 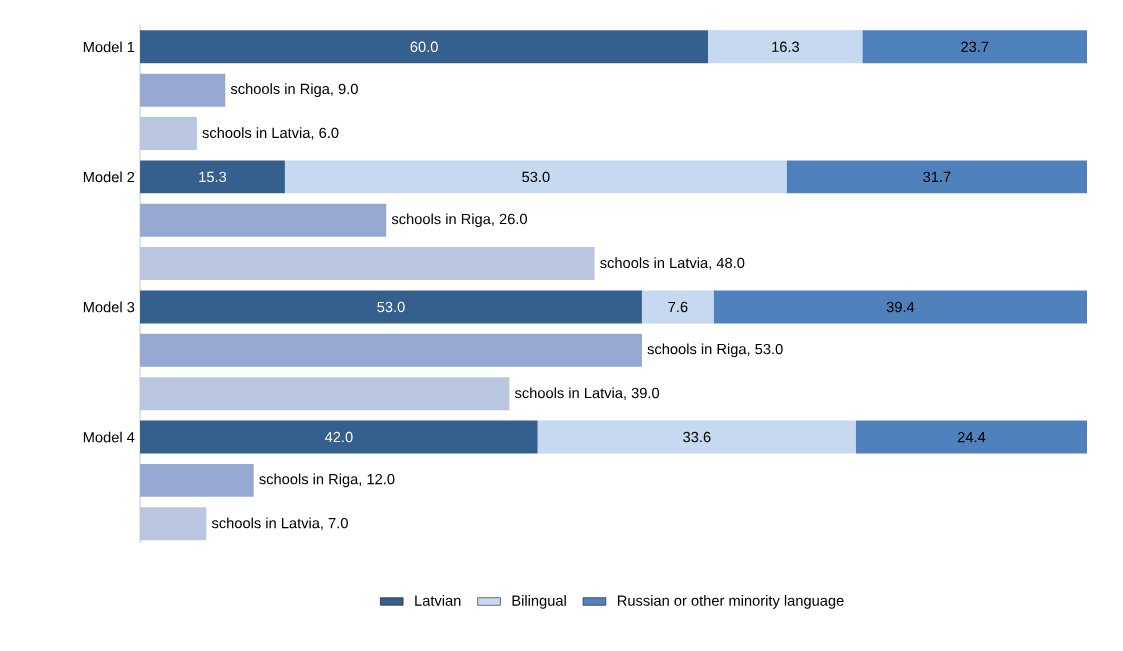 What do you see at coordinates (109, 307) in the screenshot?
I see `y-tick-label: Model 3` at bounding box center [109, 307].